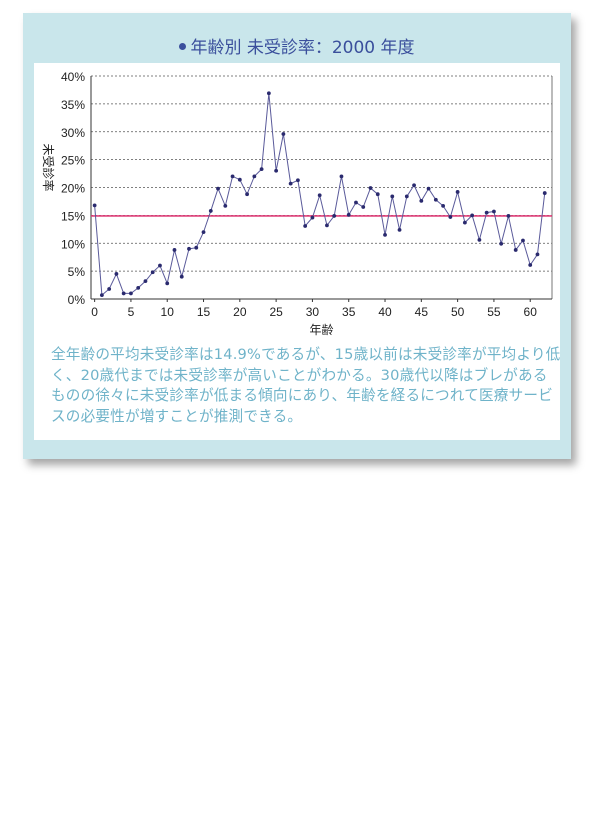 The width and height of the screenshot is (610, 820). Describe the element at coordinates (313, 312) in the screenshot. I see `x-tick-label: 30` at that location.